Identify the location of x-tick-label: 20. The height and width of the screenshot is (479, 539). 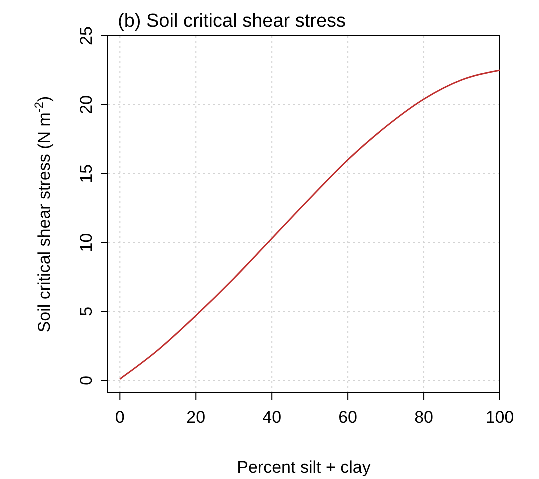
(196, 417).